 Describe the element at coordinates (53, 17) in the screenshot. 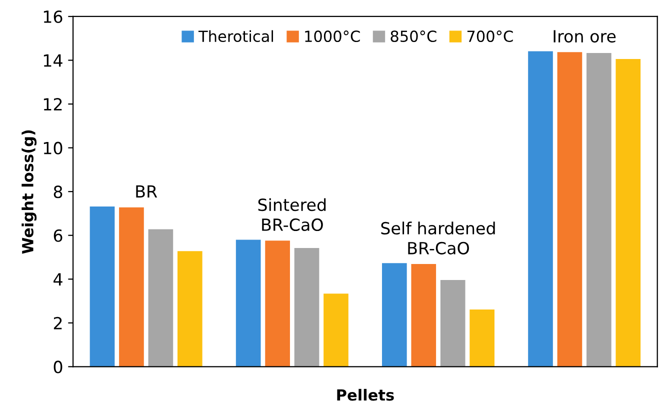

I see `y-tick-label: 16` at that location.